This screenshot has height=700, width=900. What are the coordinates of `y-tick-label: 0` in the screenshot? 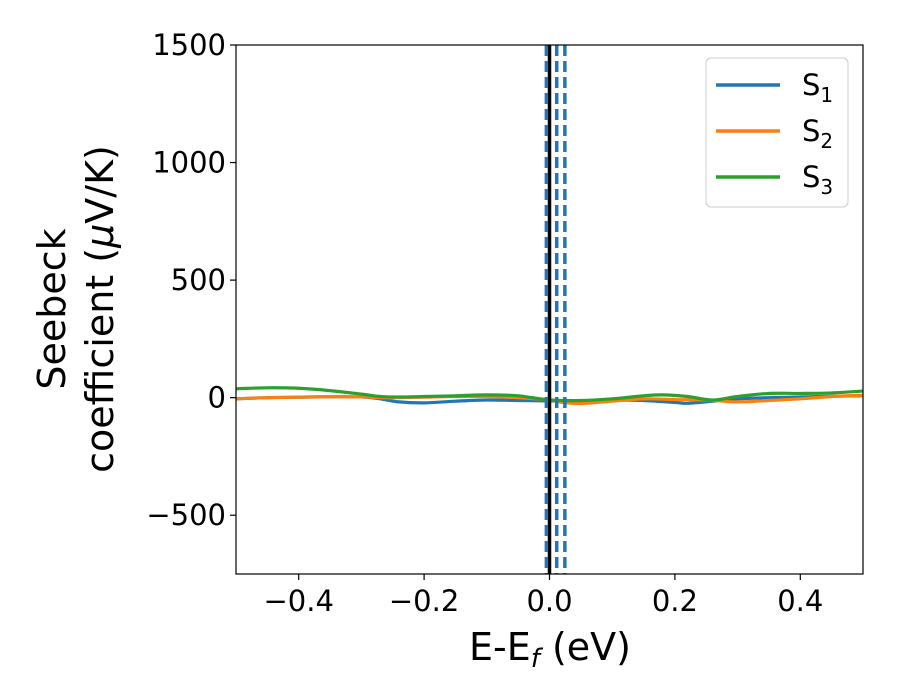 It's located at (217, 398).